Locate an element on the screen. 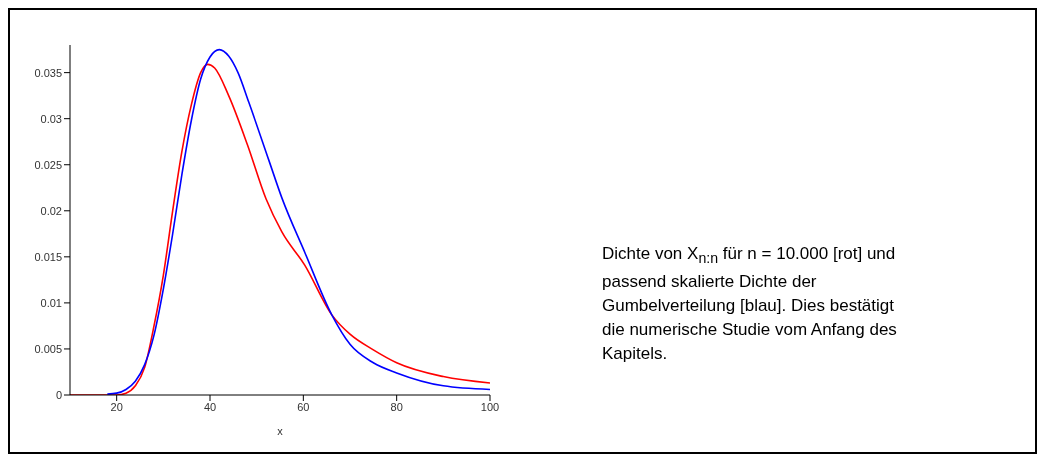  y-tick-label: 0 is located at coordinates (58, 394).